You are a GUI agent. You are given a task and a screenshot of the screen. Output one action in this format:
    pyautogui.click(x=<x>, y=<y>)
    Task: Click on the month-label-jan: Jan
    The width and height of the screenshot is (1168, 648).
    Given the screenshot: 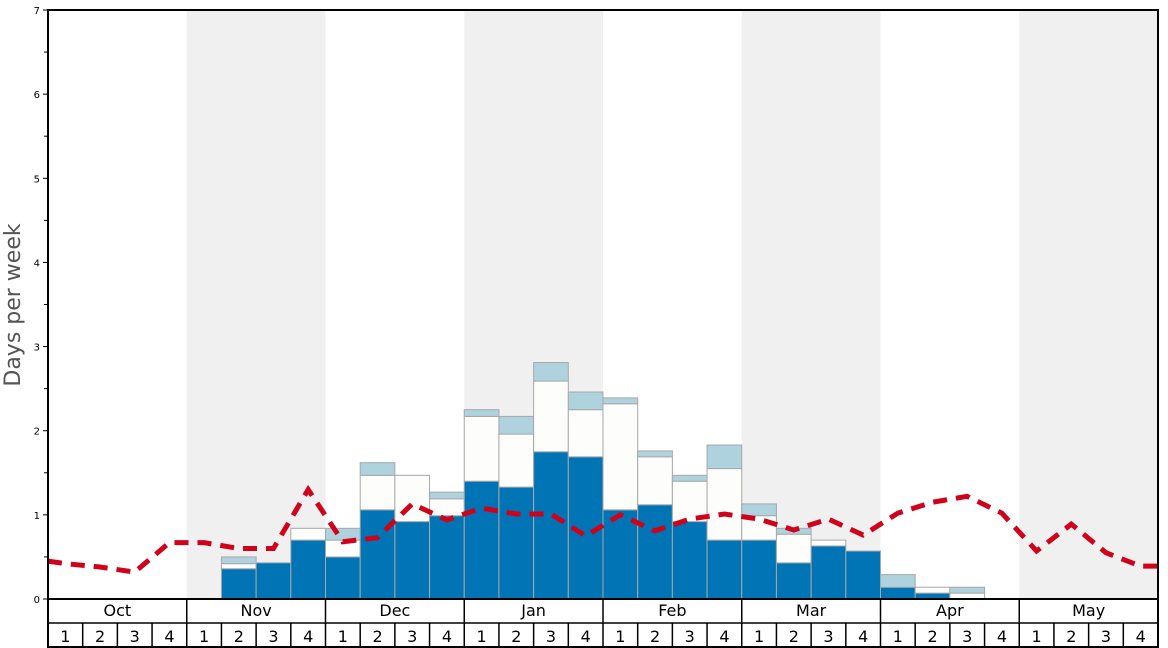 What is the action you would take?
    pyautogui.click(x=533, y=610)
    